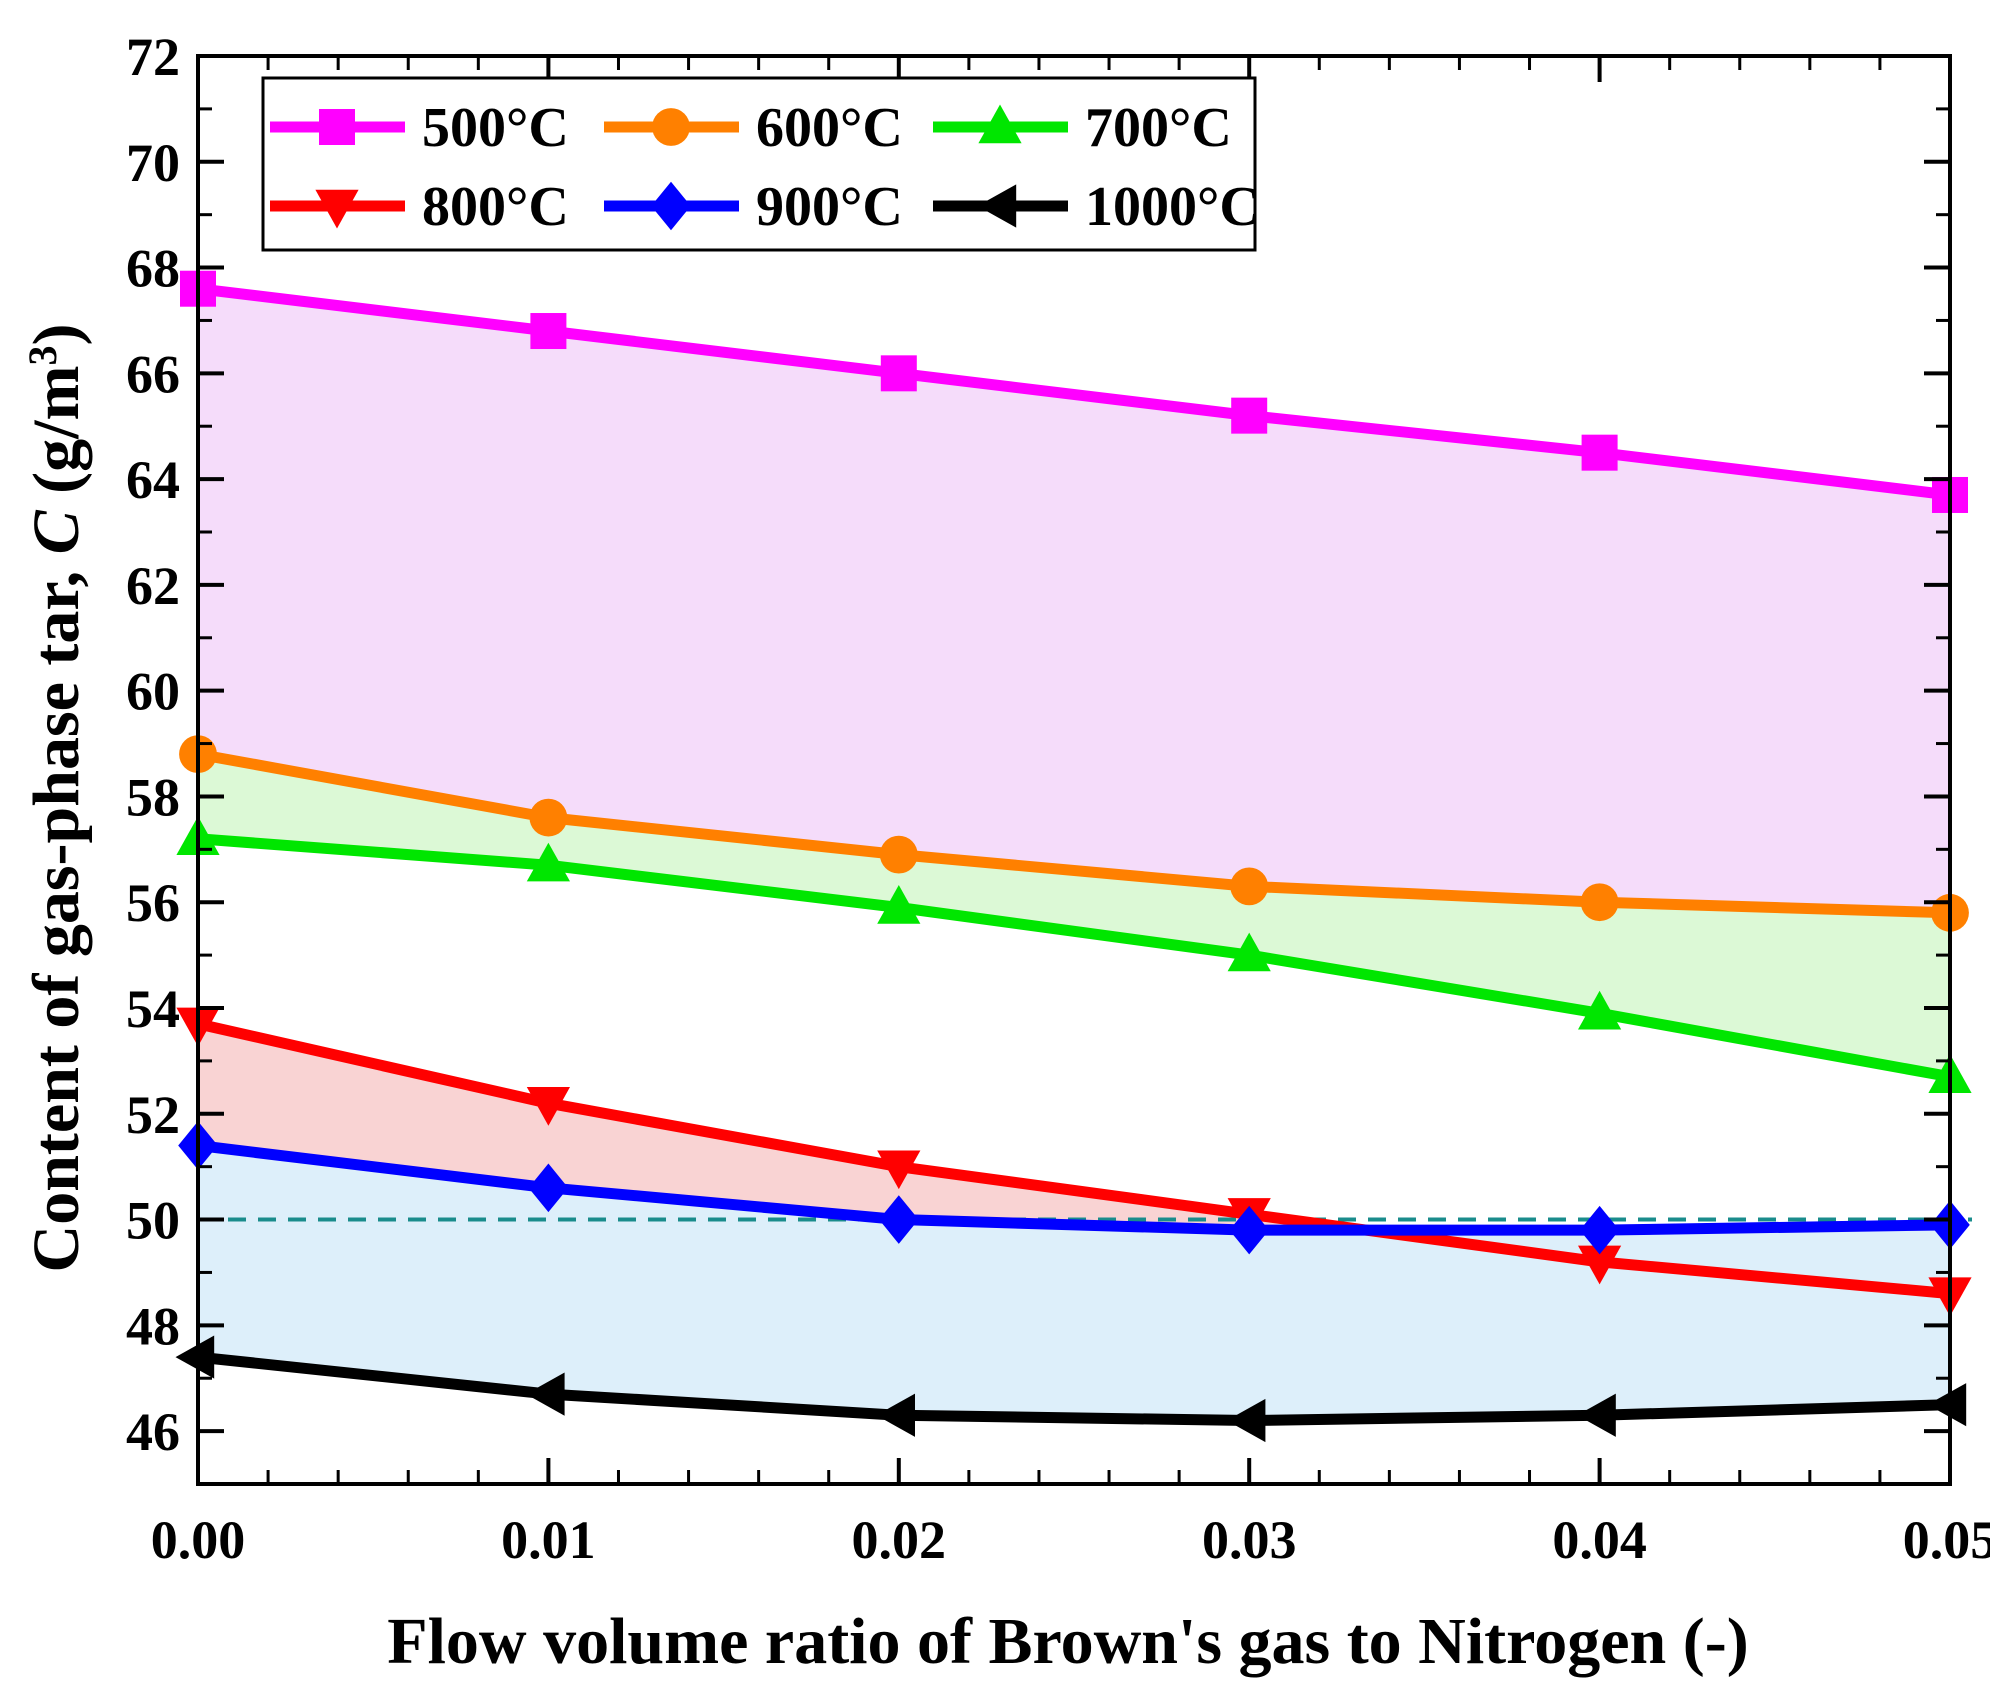 The height and width of the screenshot is (1695, 1990). Describe the element at coordinates (829, 128) in the screenshot. I see `legend-label-600c: 600°C` at that location.